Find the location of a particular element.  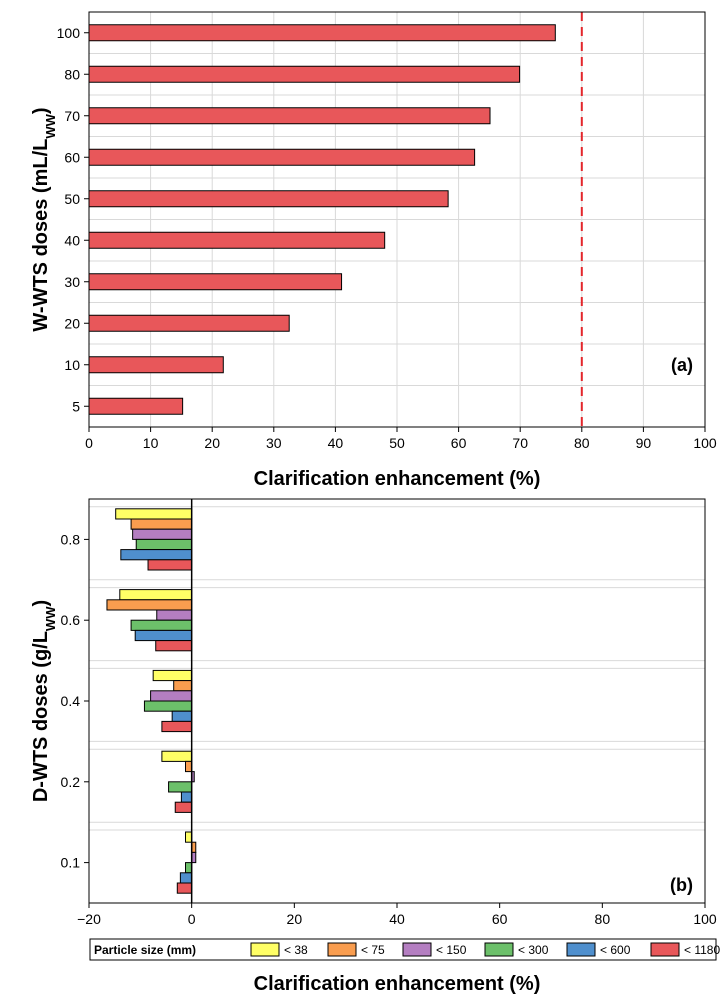

panel-a-x-axis-title: Clarification enhancement (%) is located at coordinates (397, 479).